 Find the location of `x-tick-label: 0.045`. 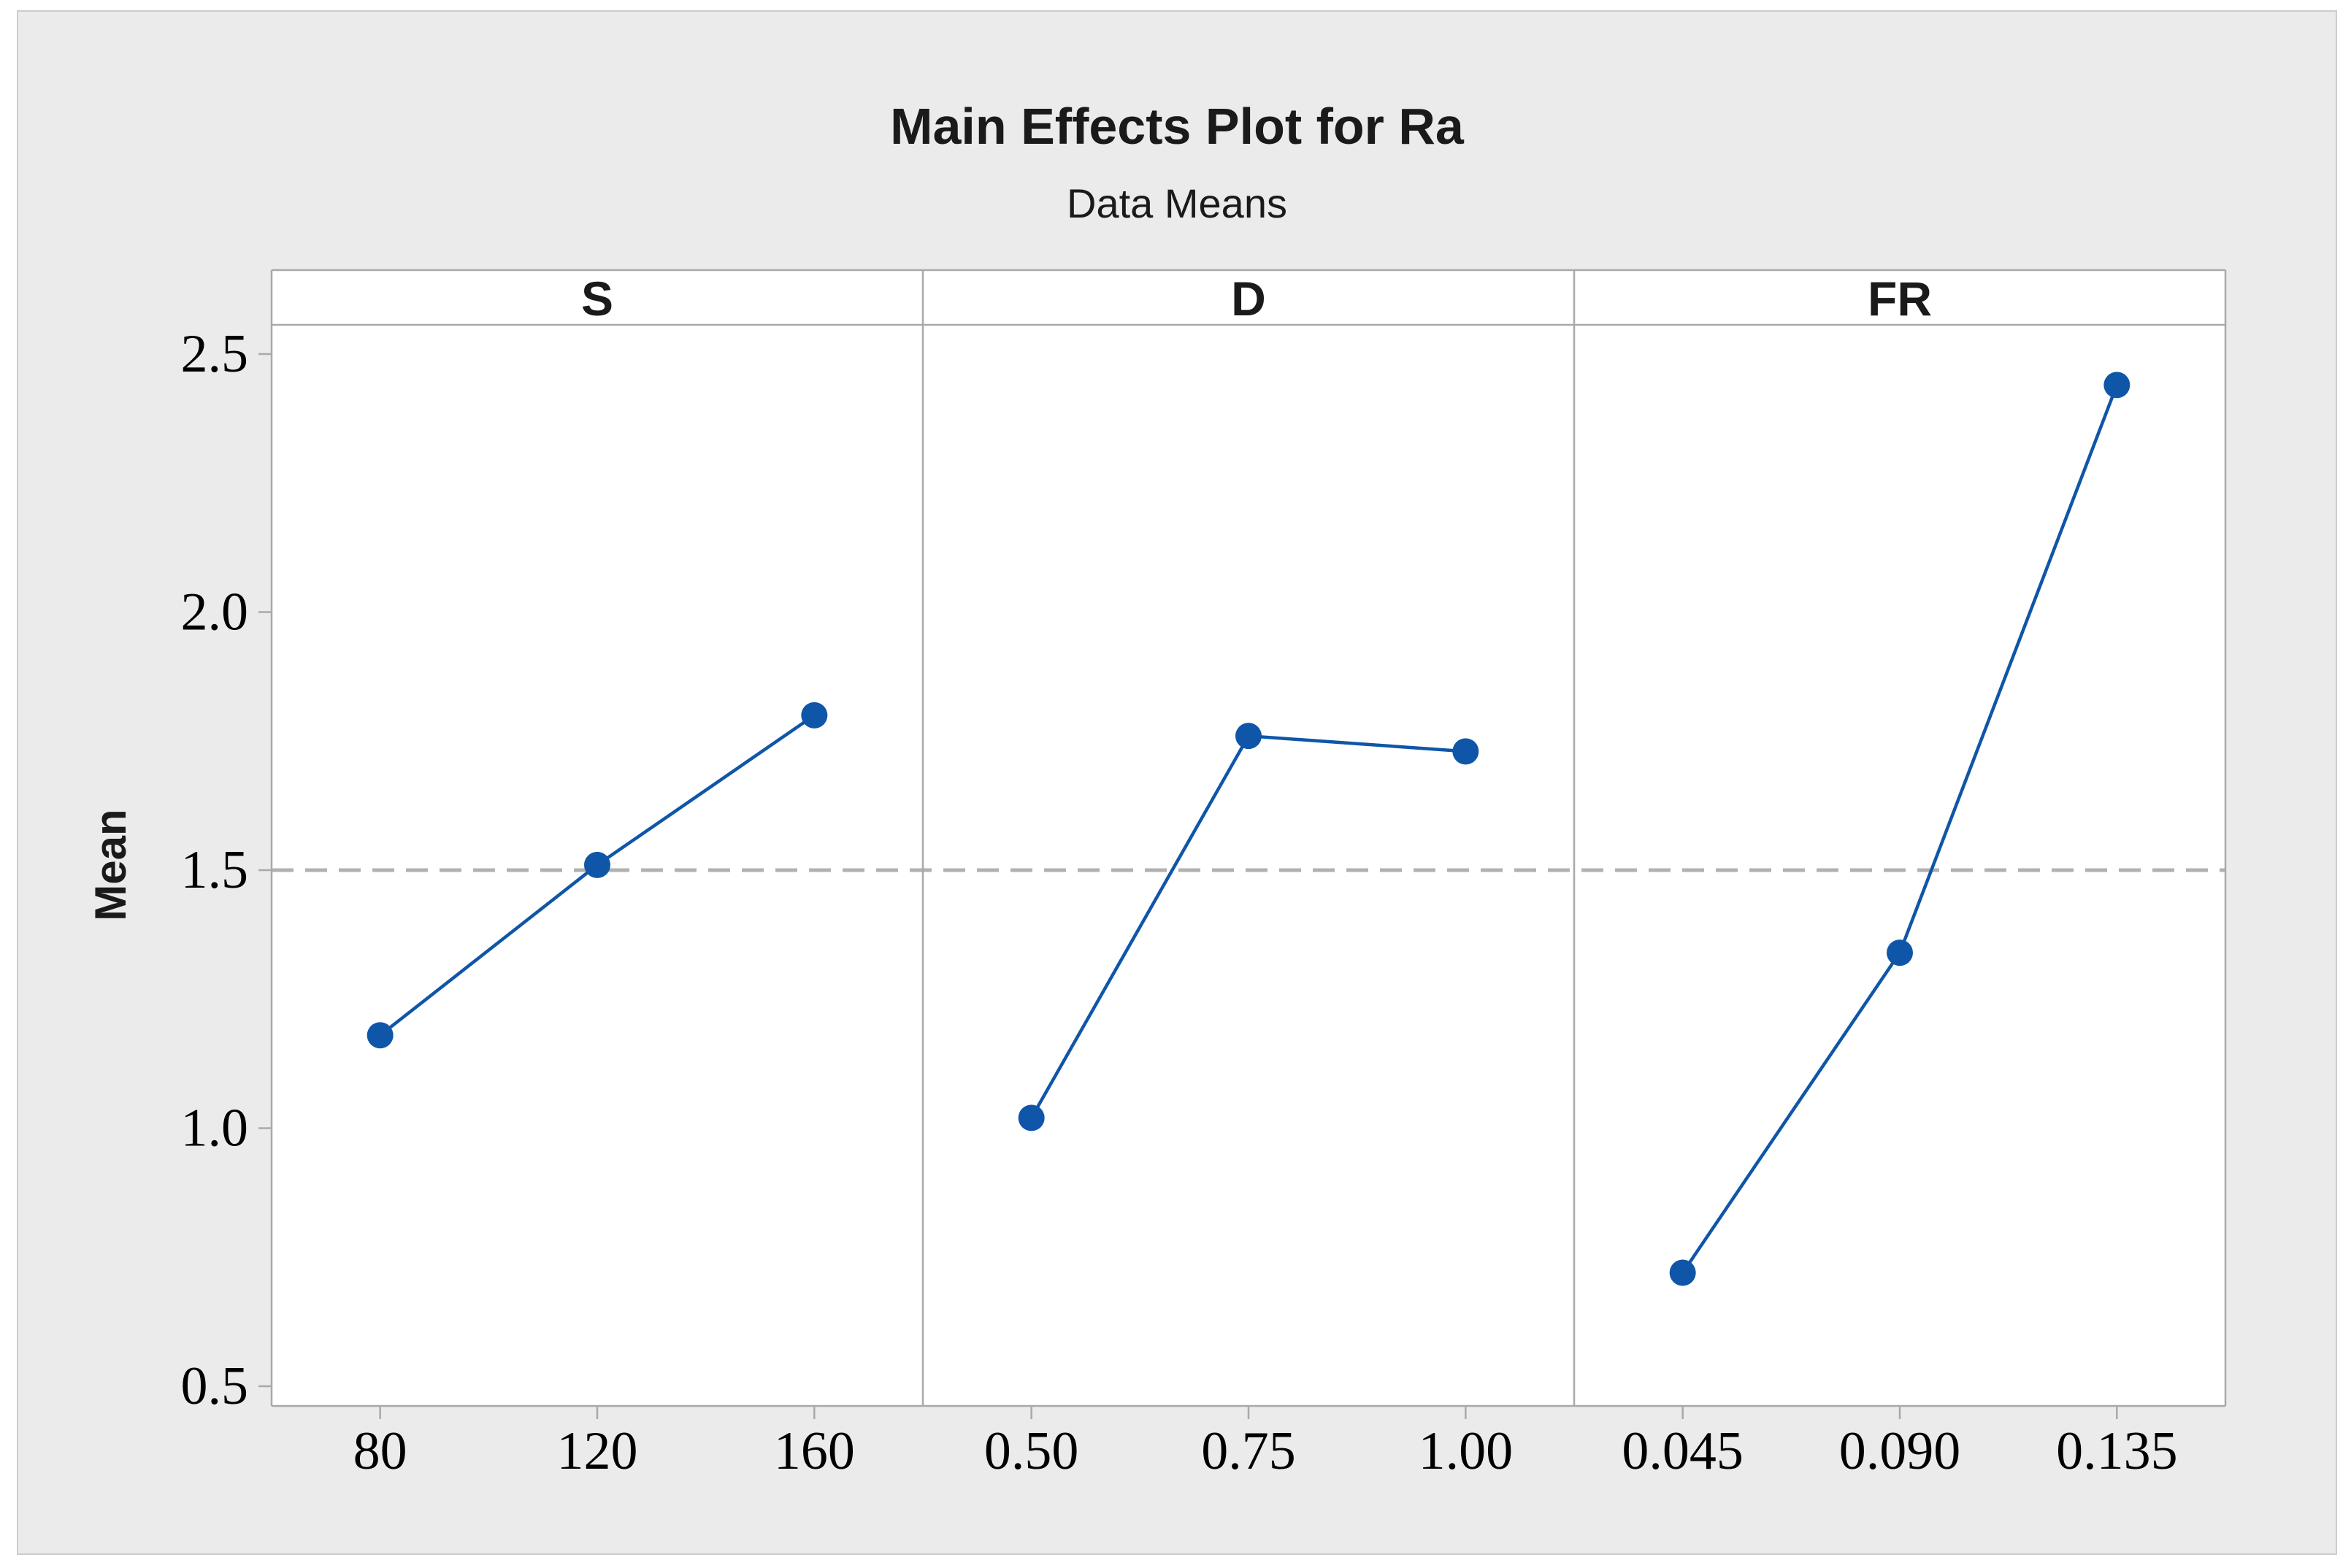

x-tick-label: 0.045 is located at coordinates (1683, 1451).